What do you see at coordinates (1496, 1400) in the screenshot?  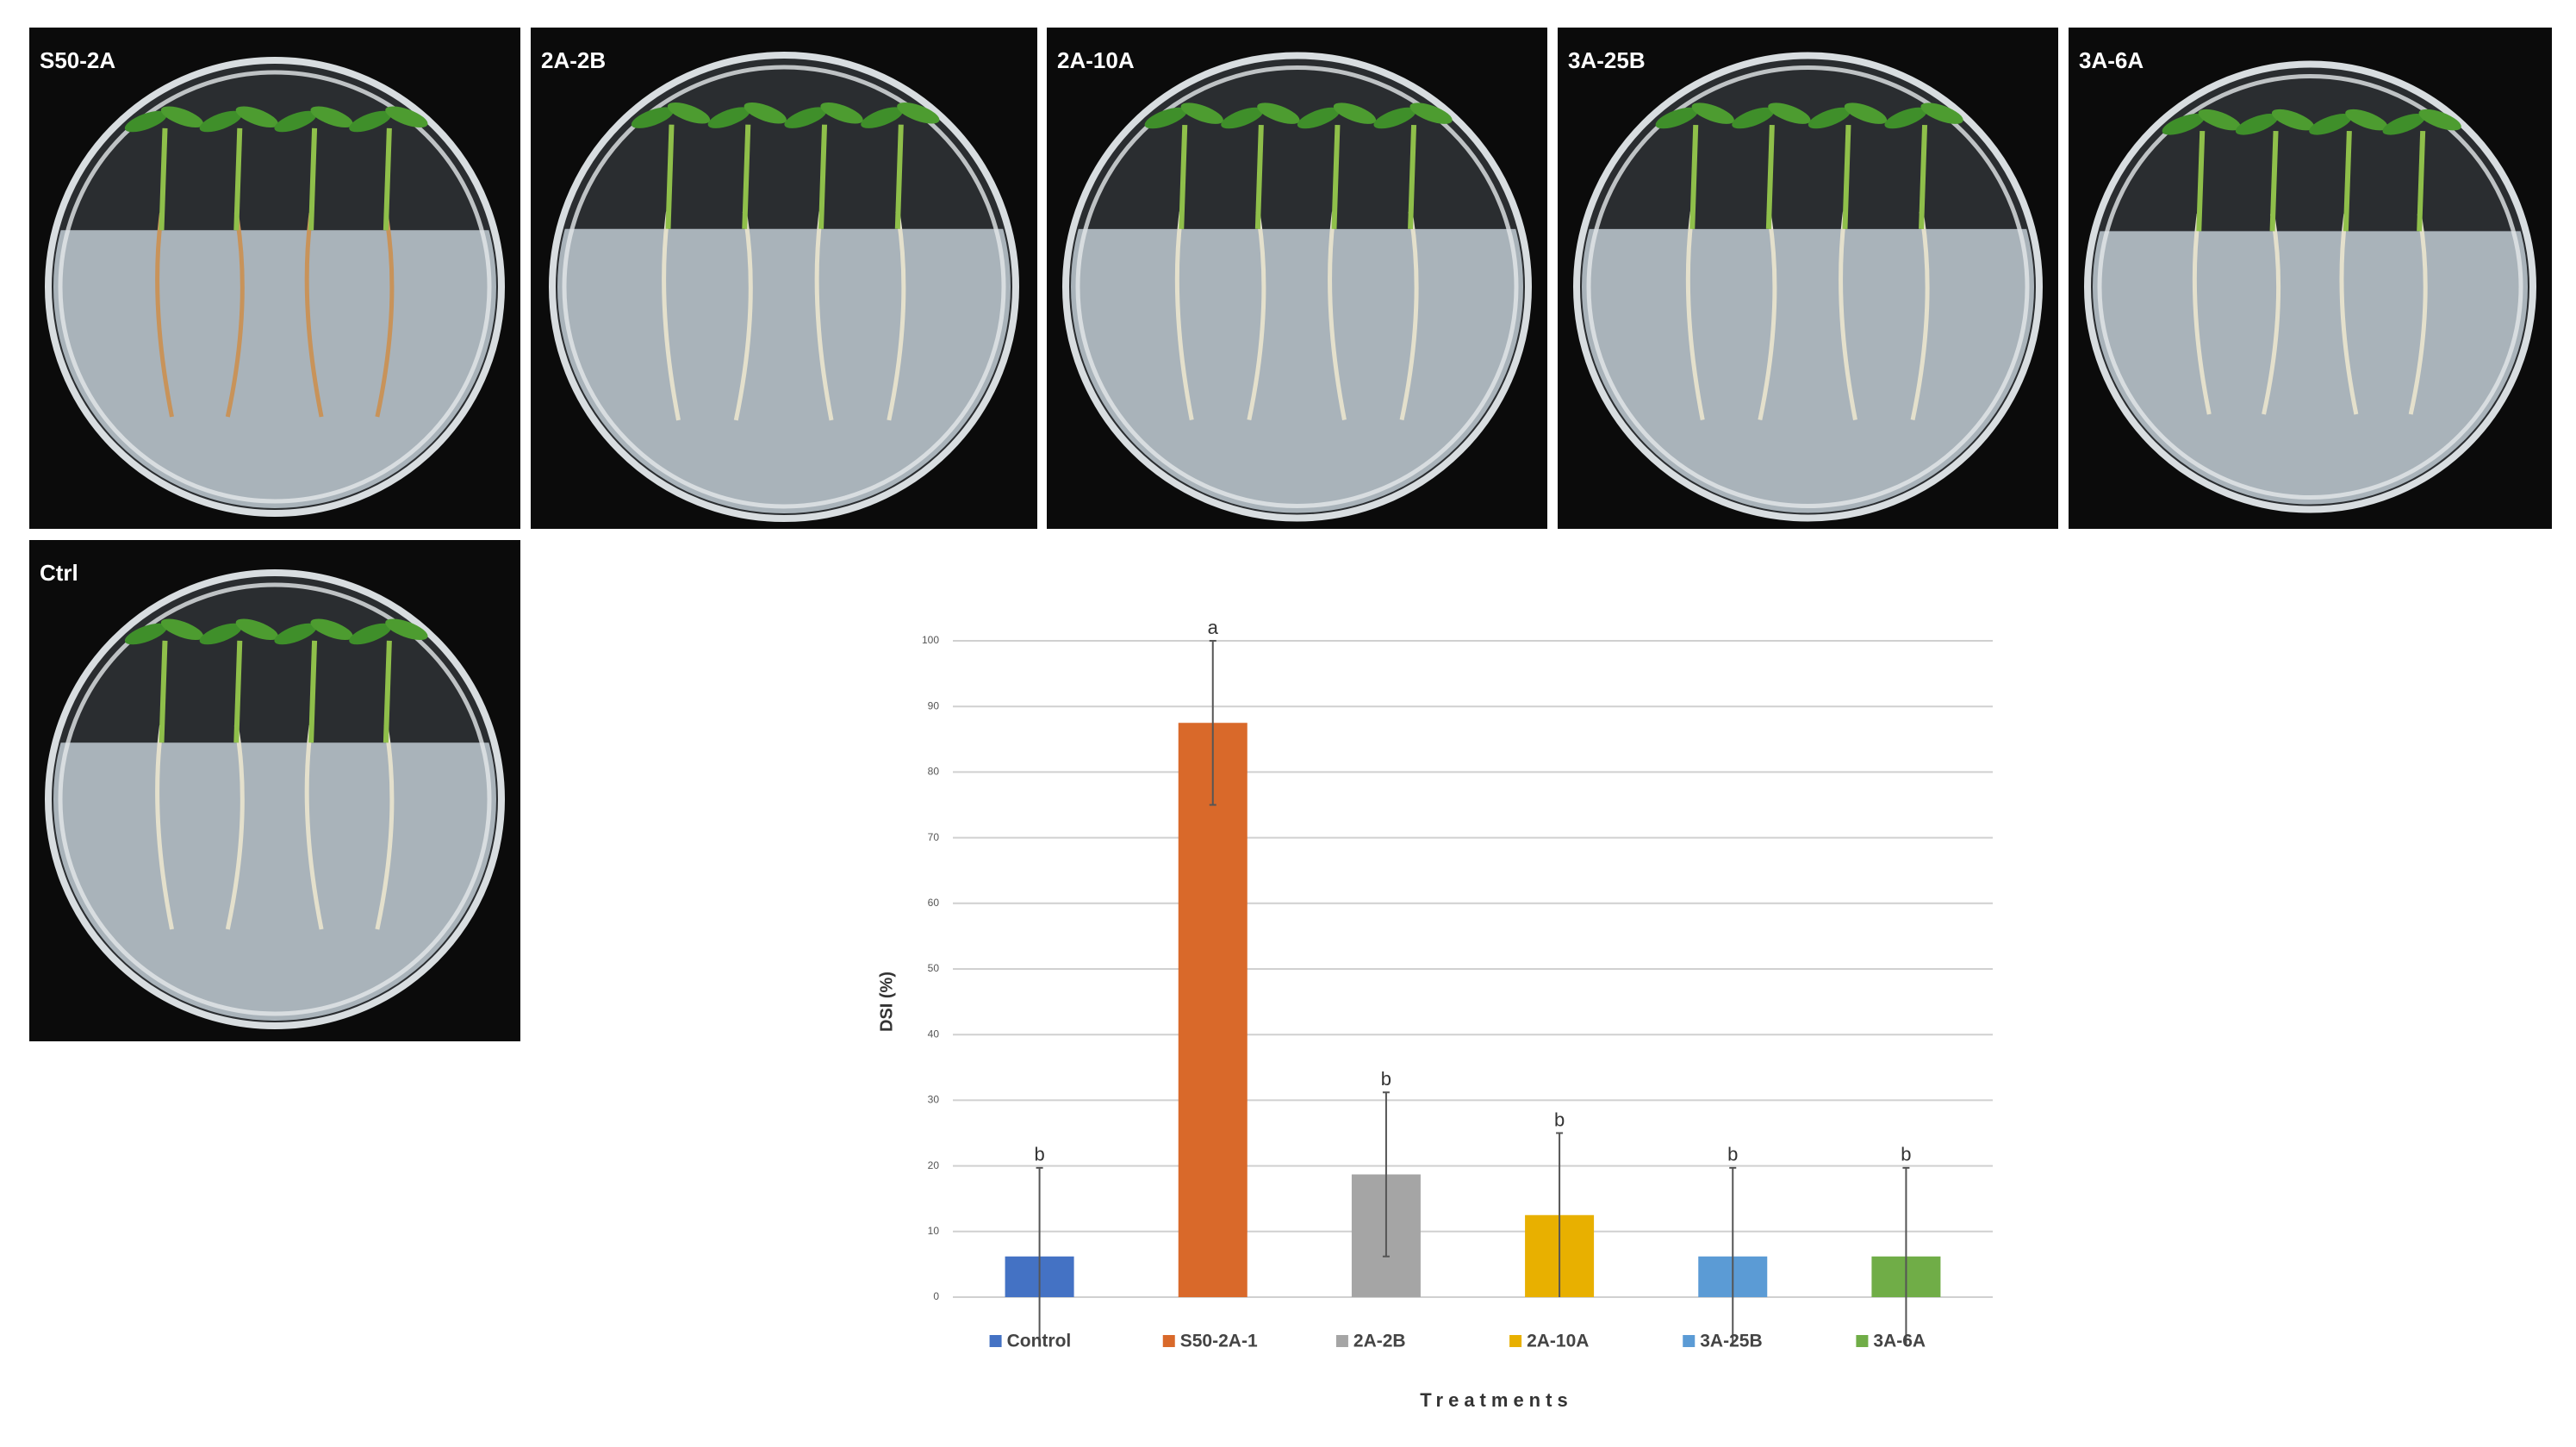 I see `x-axis-label: Treatments` at bounding box center [1496, 1400].